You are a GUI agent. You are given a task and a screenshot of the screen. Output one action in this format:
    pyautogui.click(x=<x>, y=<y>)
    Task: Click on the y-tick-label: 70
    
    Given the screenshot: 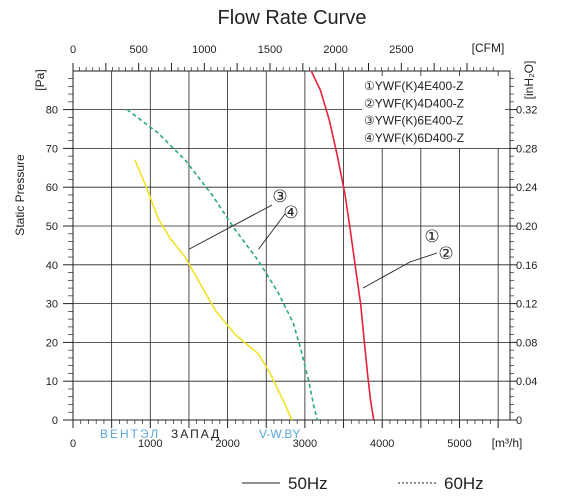 What is the action you would take?
    pyautogui.click(x=52, y=149)
    